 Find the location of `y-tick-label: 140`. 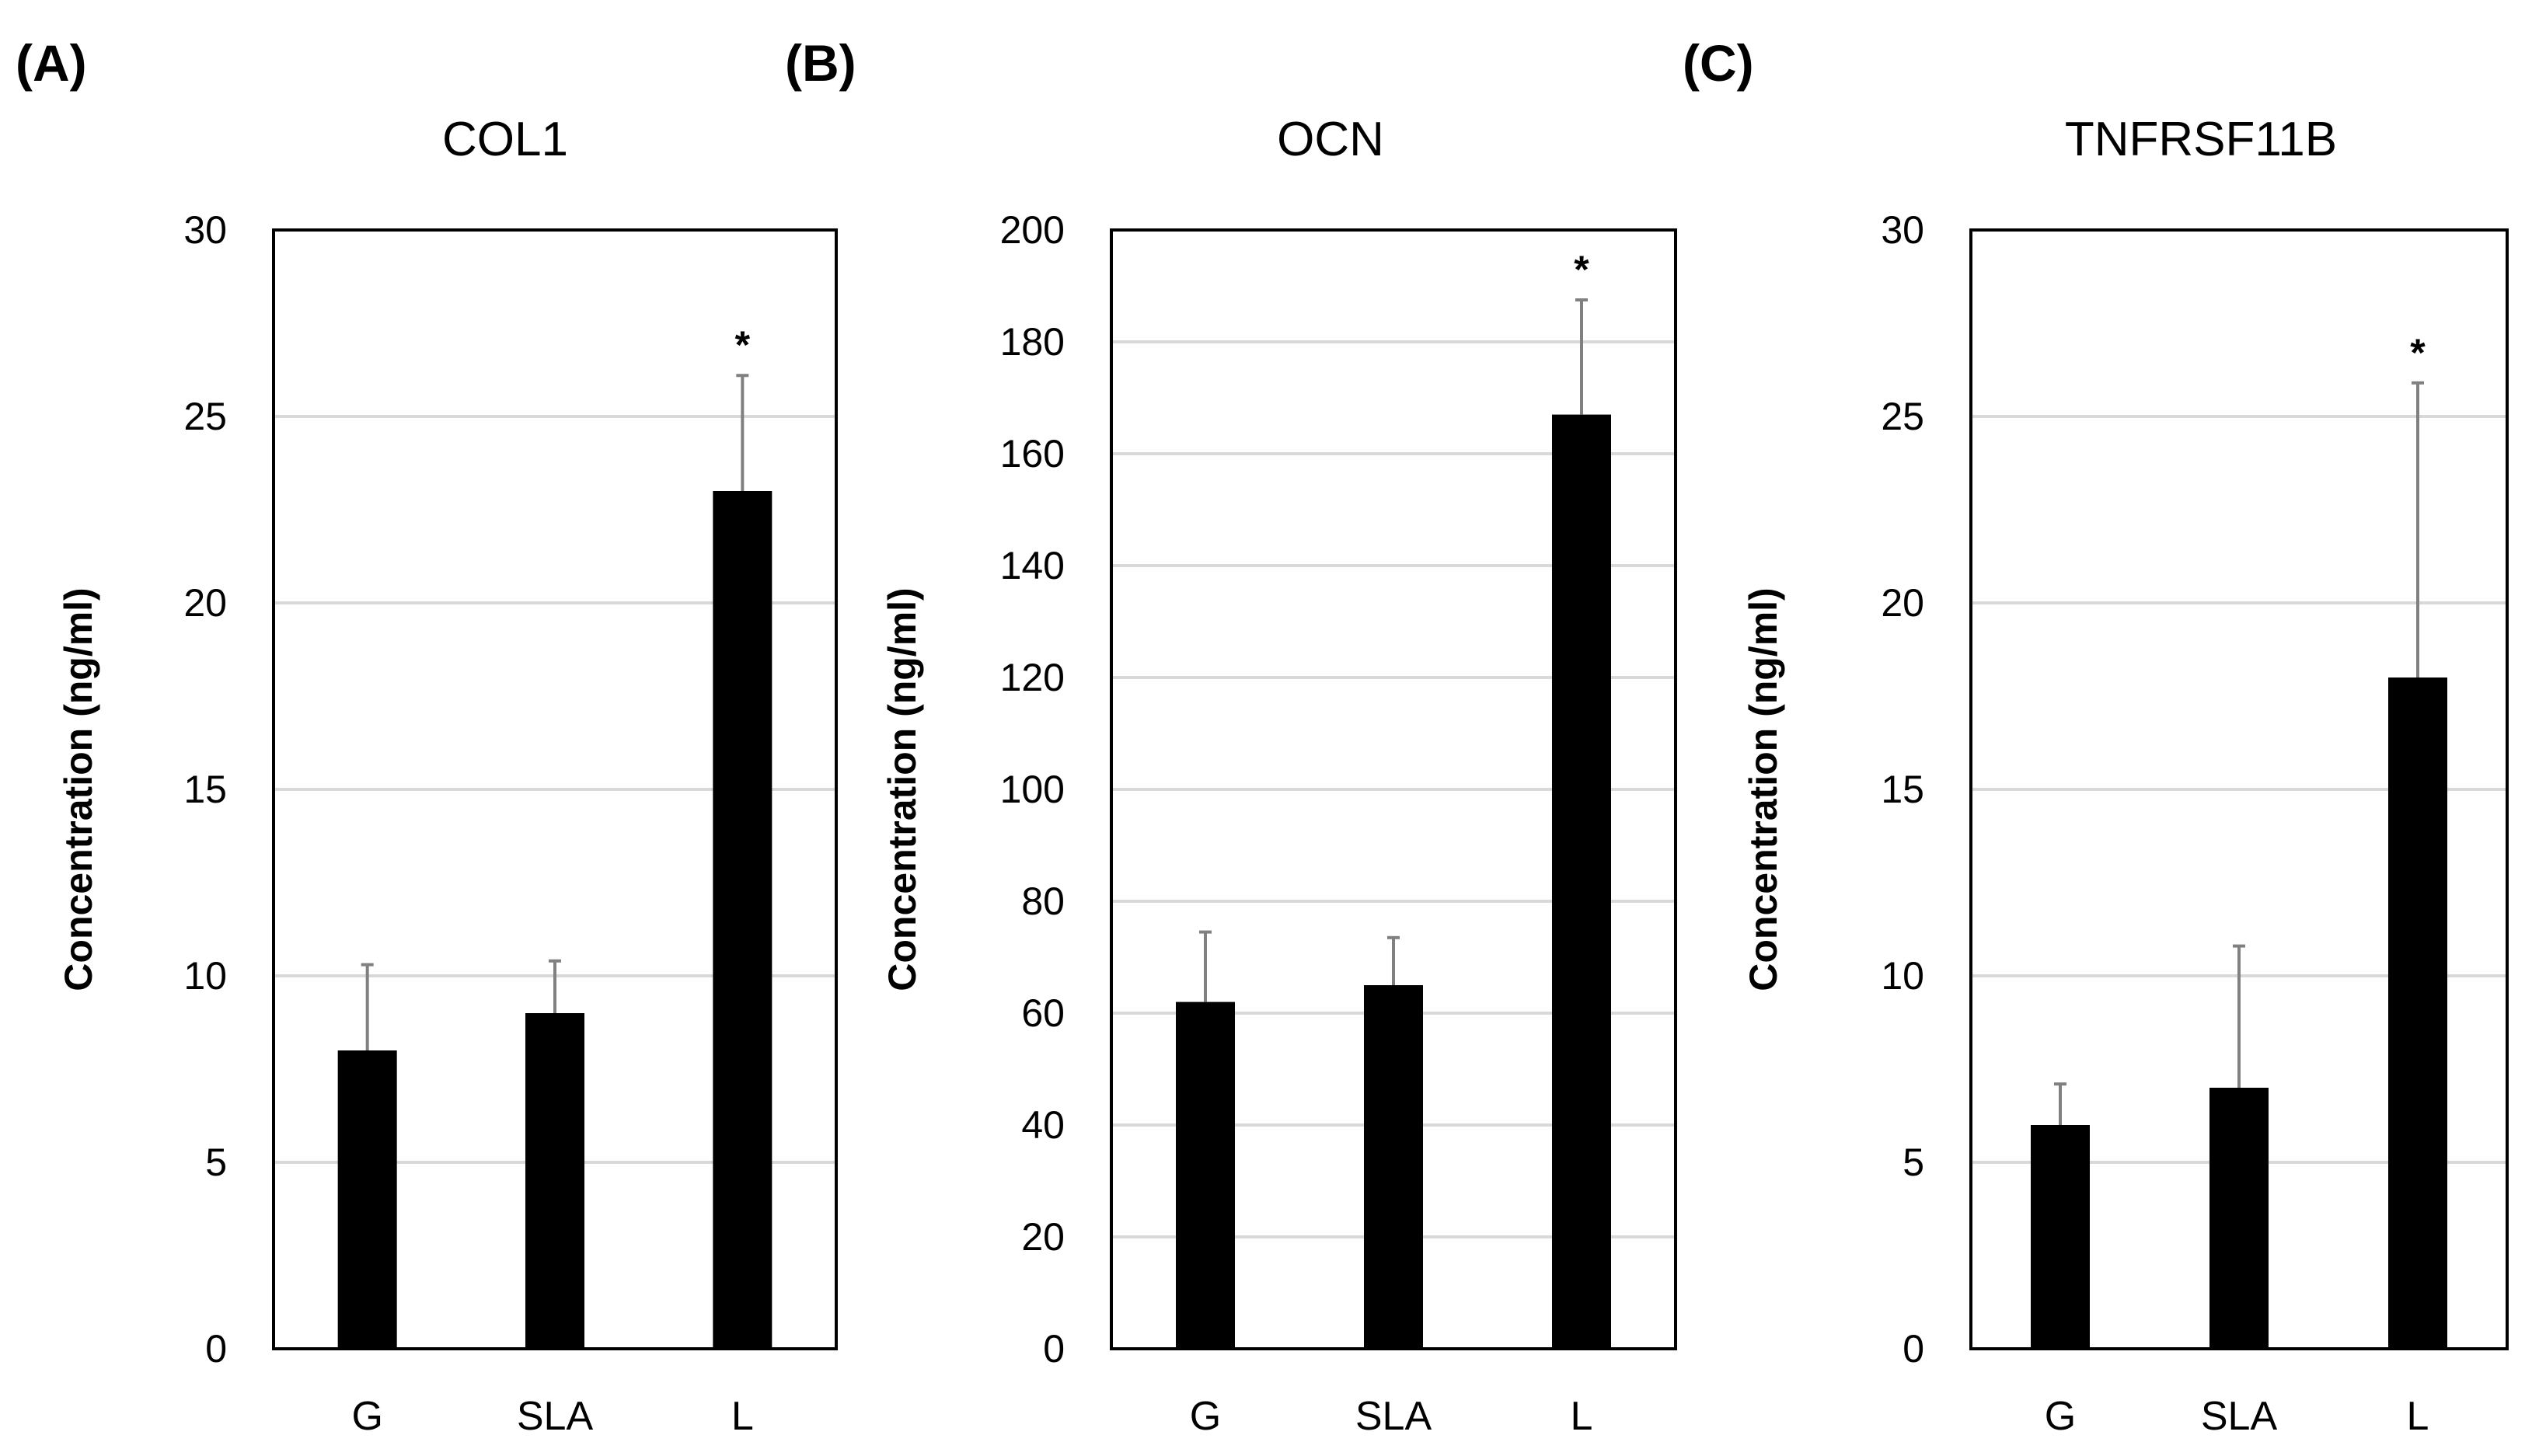

y-tick-label: 140 is located at coordinates (1032, 566).